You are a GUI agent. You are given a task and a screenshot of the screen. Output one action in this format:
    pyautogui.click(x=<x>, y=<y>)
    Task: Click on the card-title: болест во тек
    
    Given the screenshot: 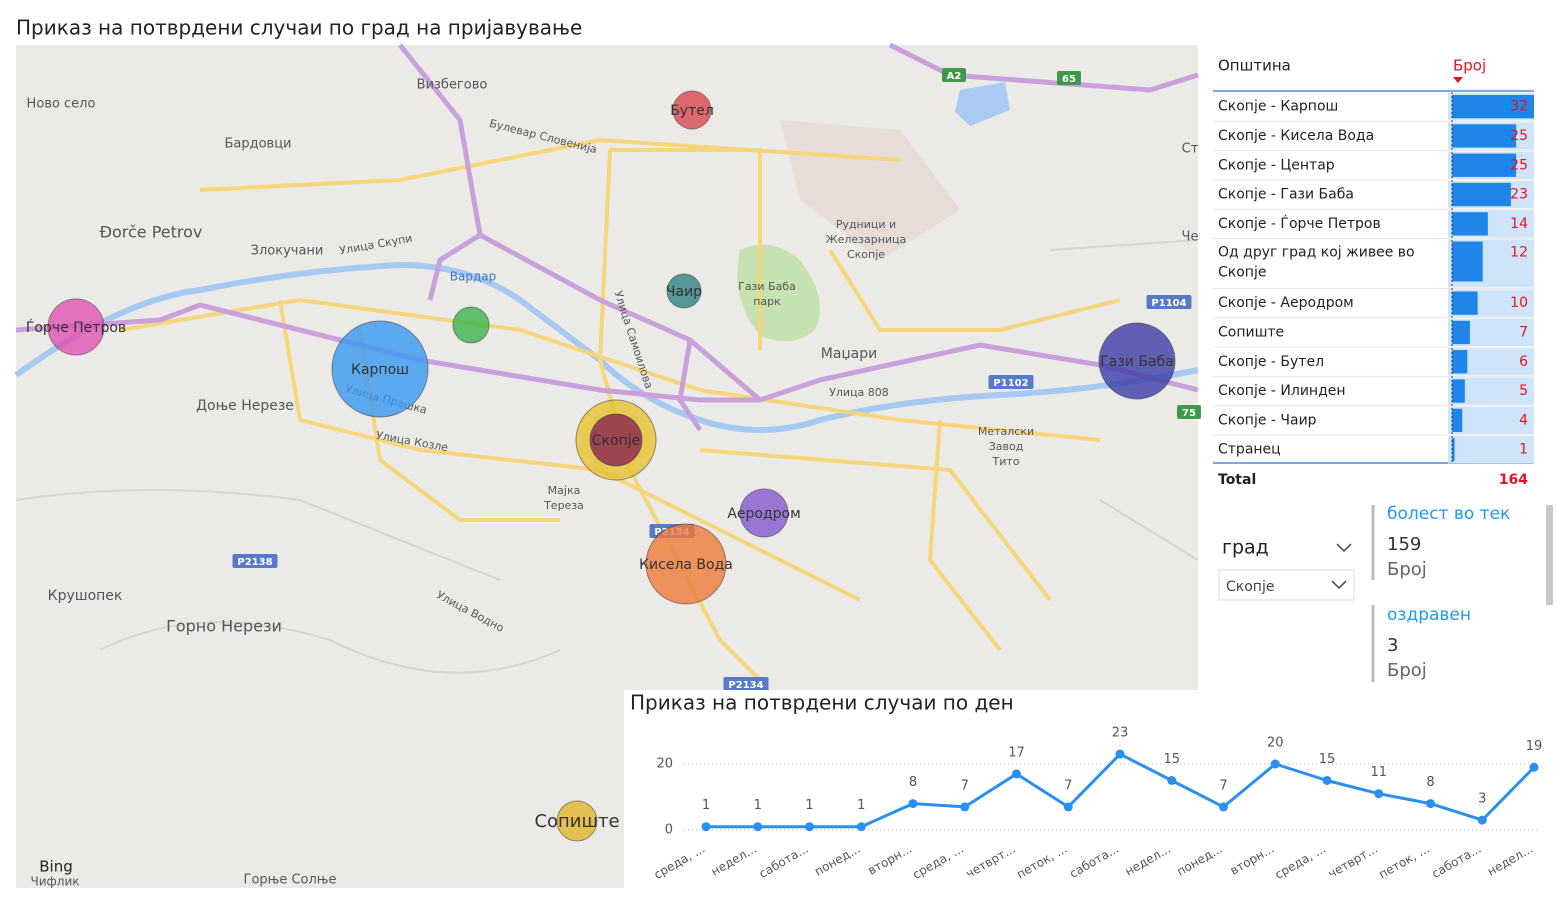 What is the action you would take?
    pyautogui.click(x=1448, y=514)
    